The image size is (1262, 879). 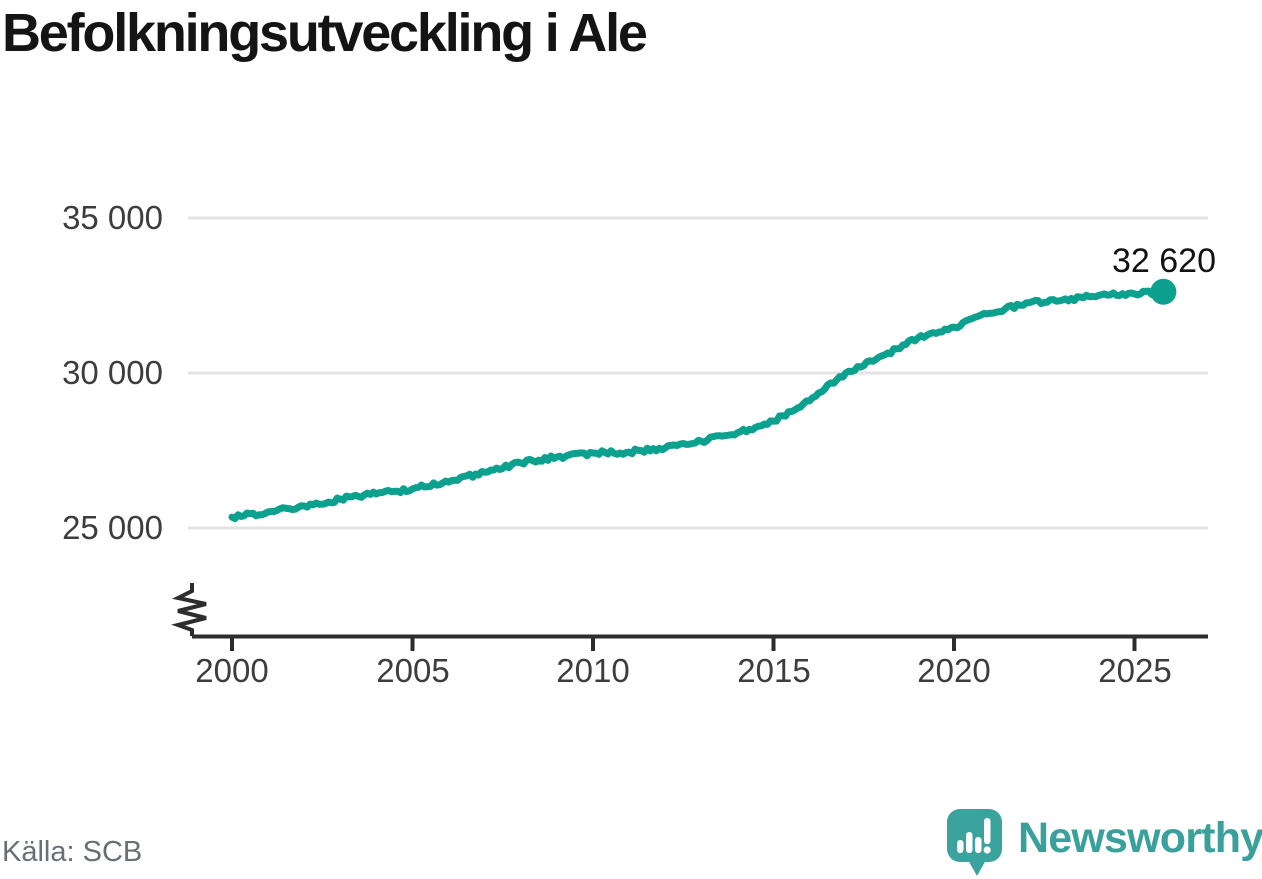 I want to click on x-tick-label: 2000, so click(x=232, y=670).